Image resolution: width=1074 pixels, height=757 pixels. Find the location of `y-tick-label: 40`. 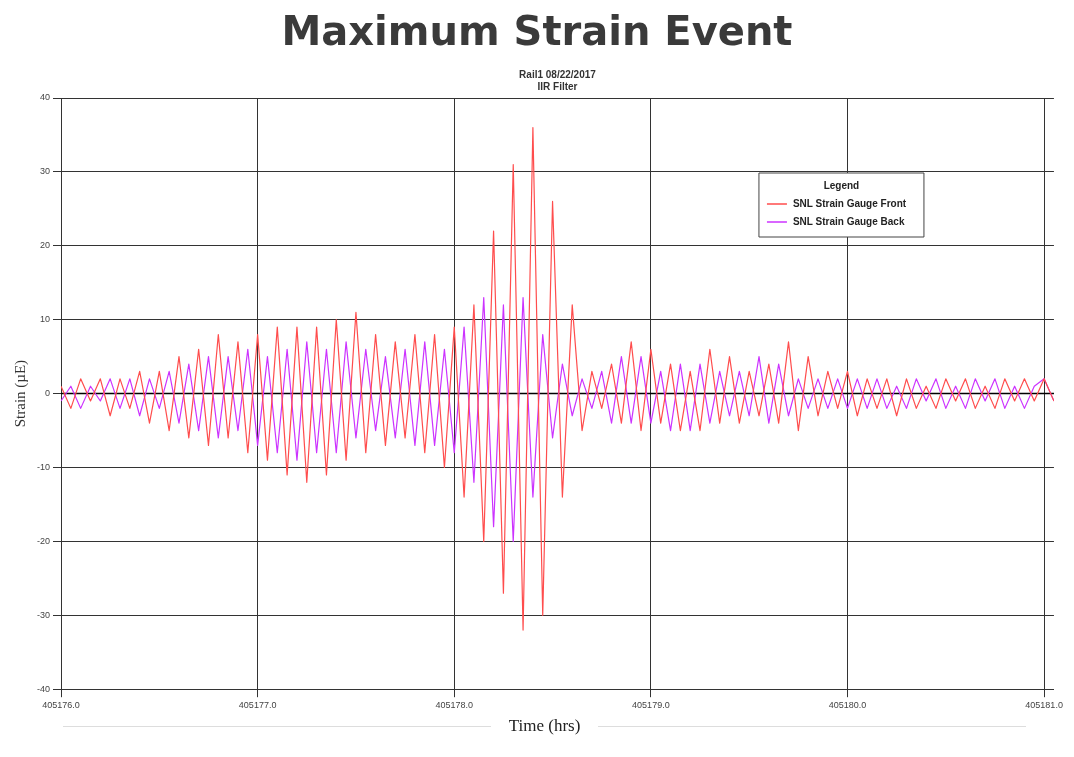

y-tick-label: 40 is located at coordinates (45, 97).